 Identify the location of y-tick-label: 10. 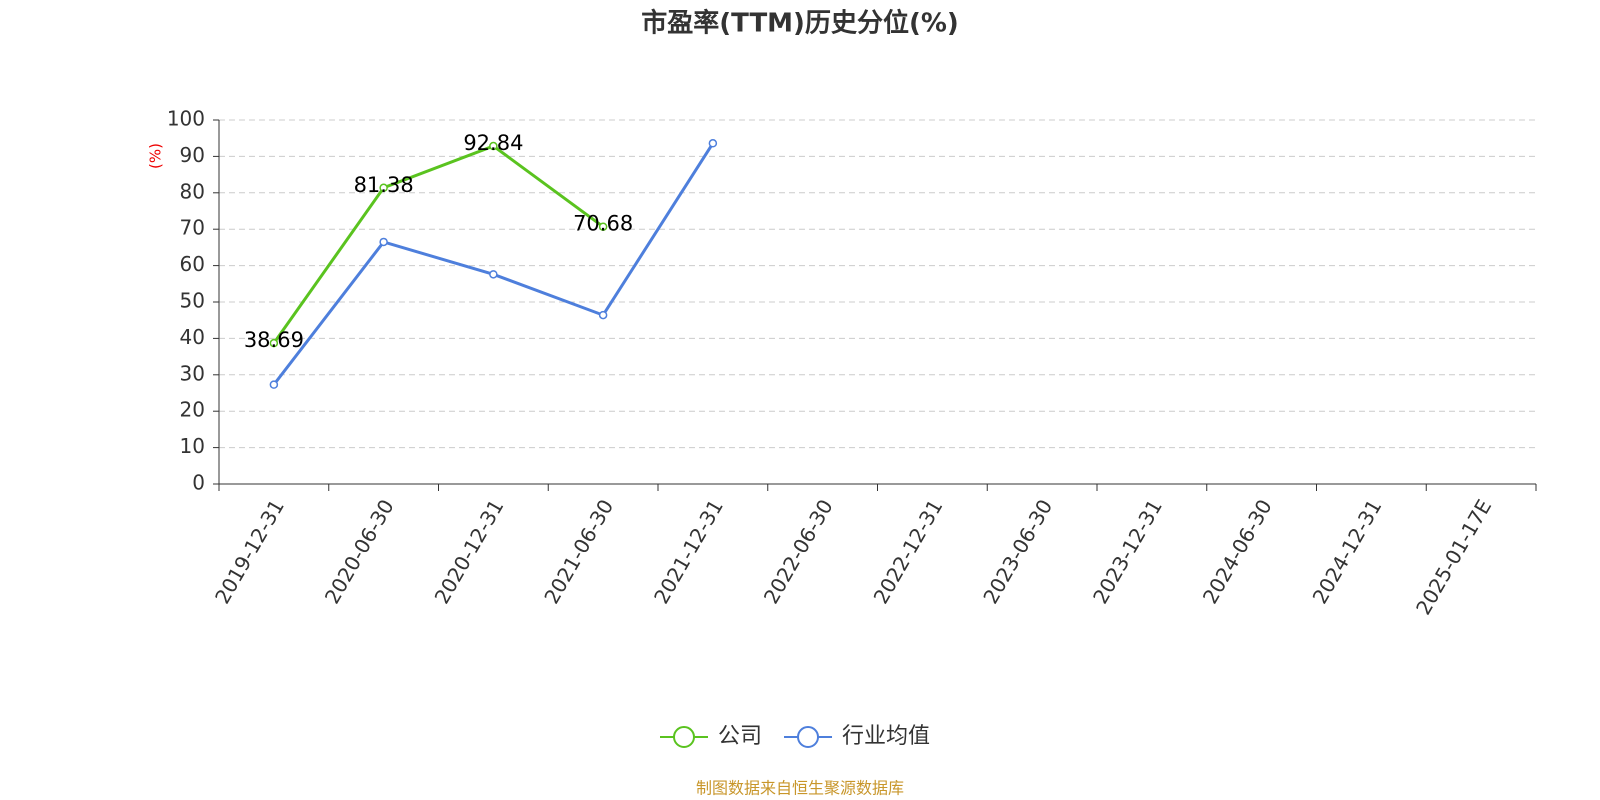
(192, 446).